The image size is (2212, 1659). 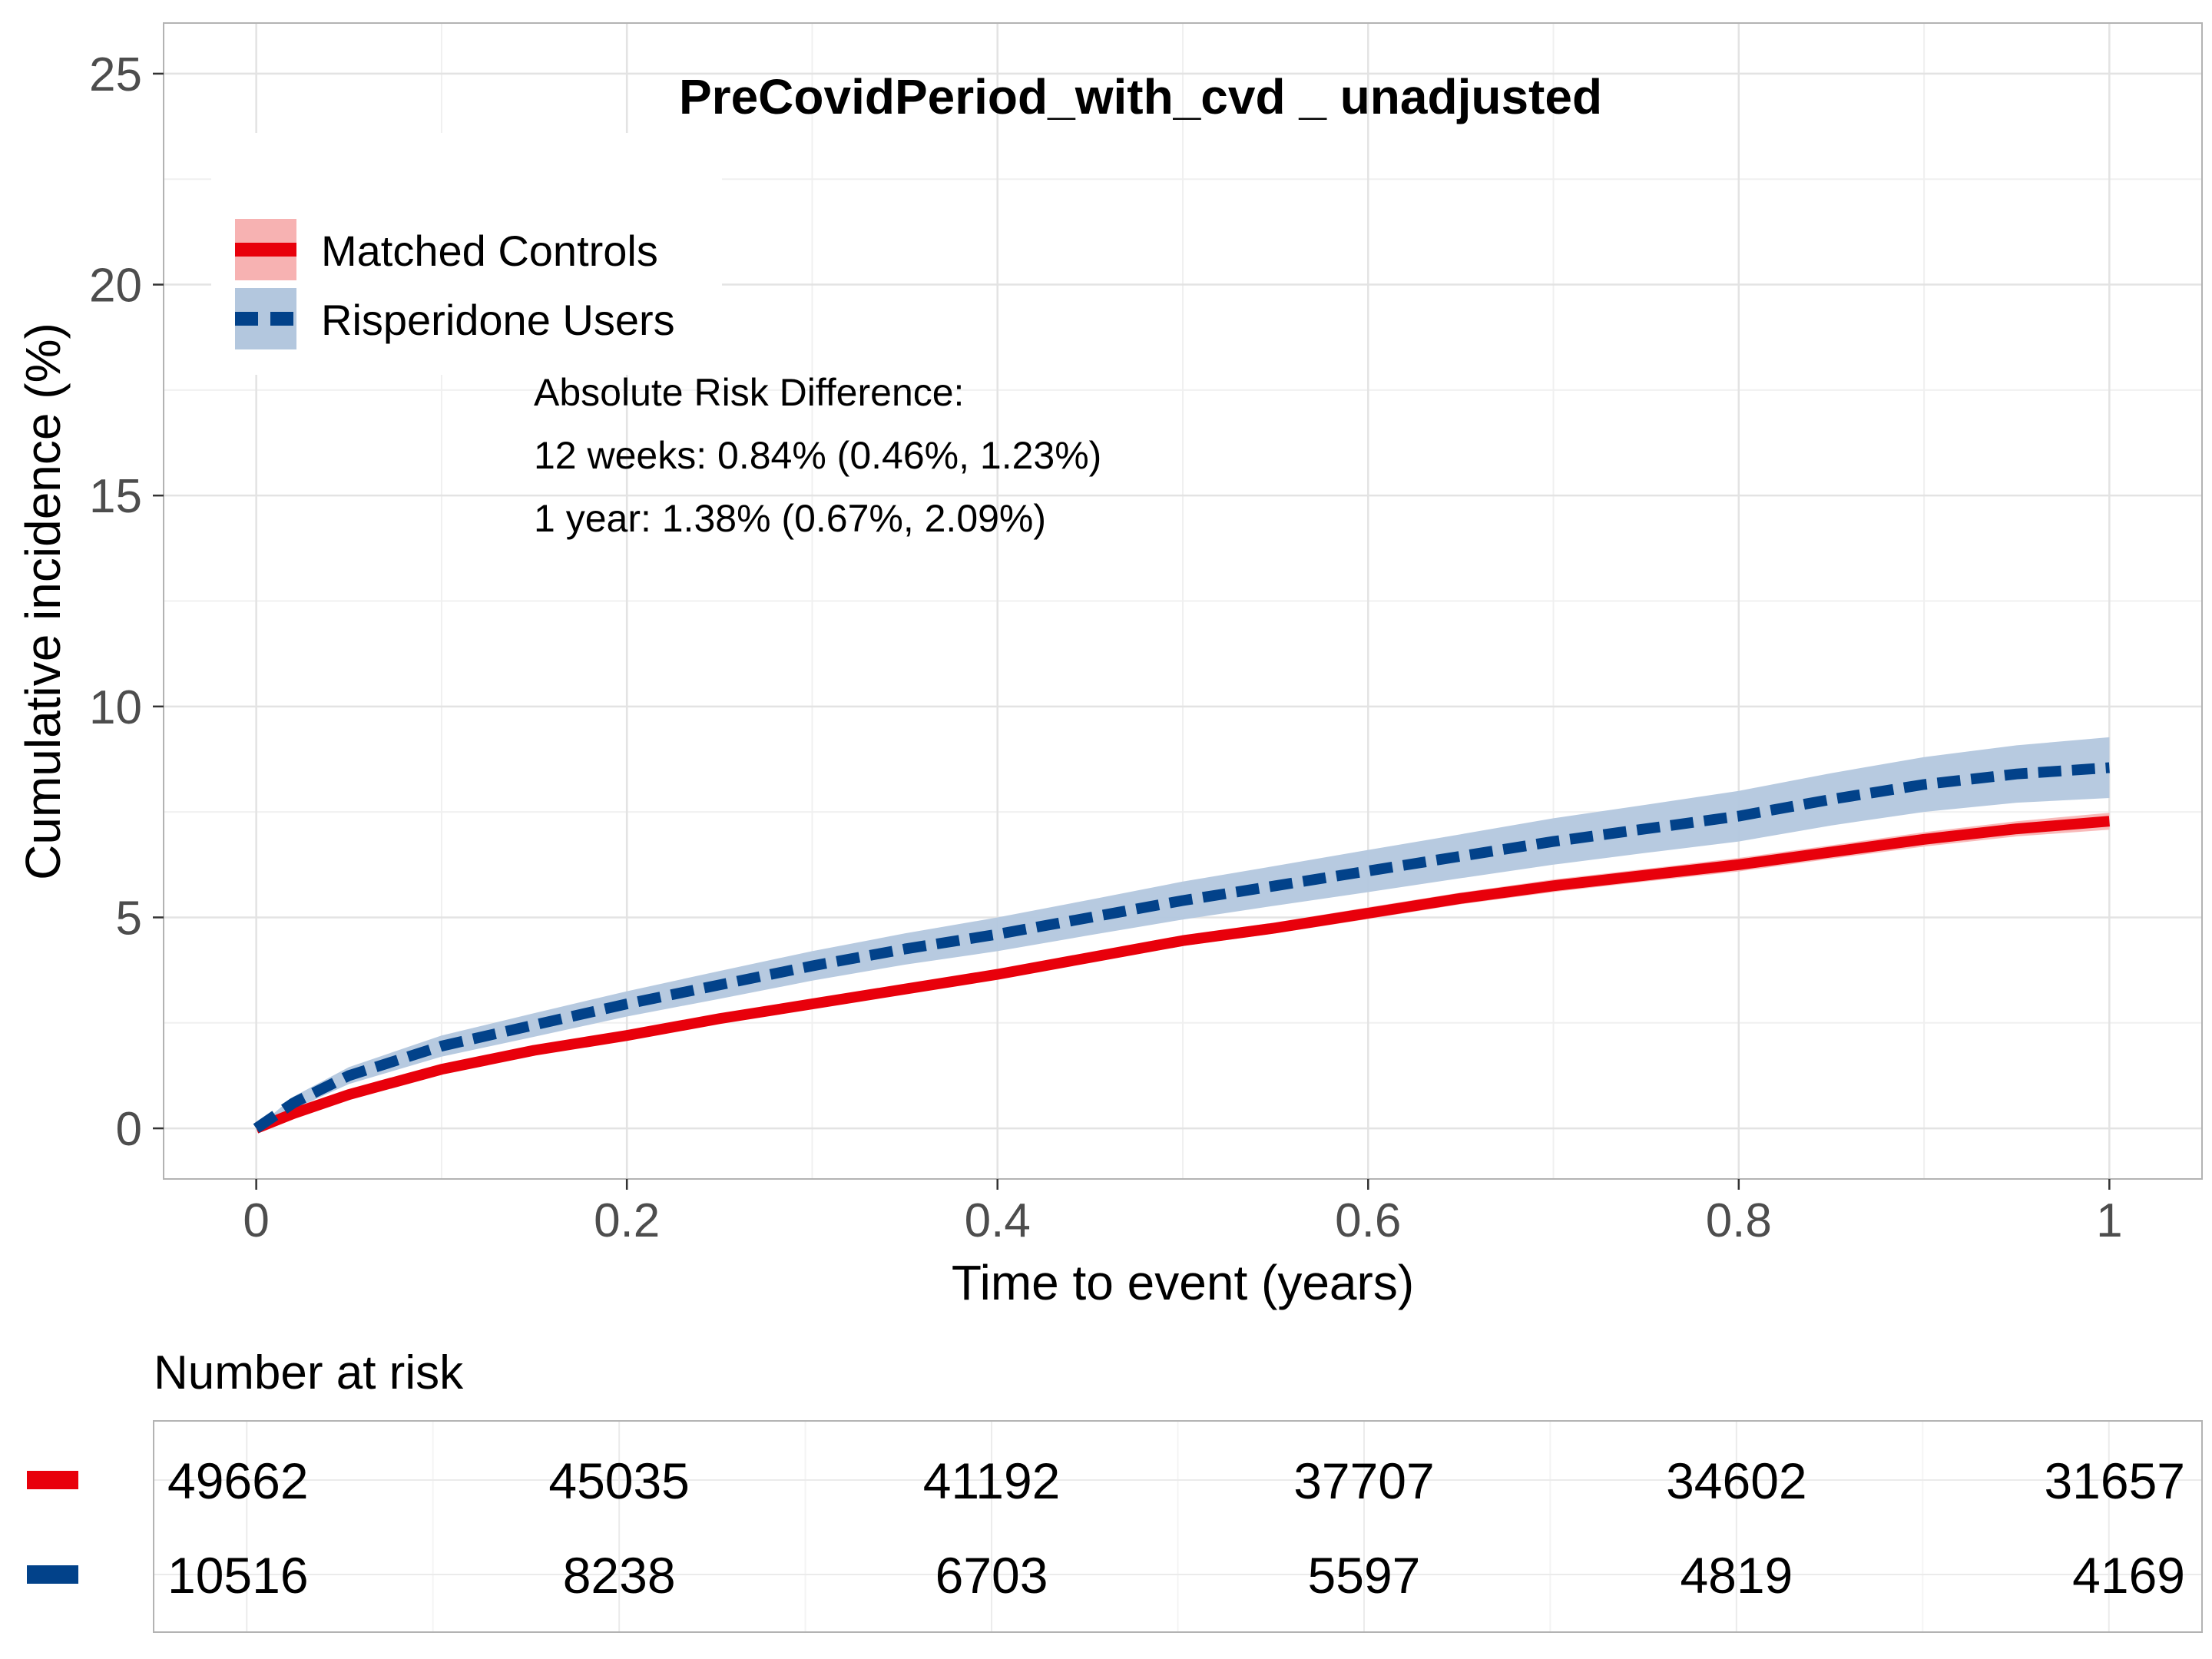 I want to click on annotation-12-weeks: 12 weeks: 0.84% (0.46%, 1.23%), so click(x=817, y=456).